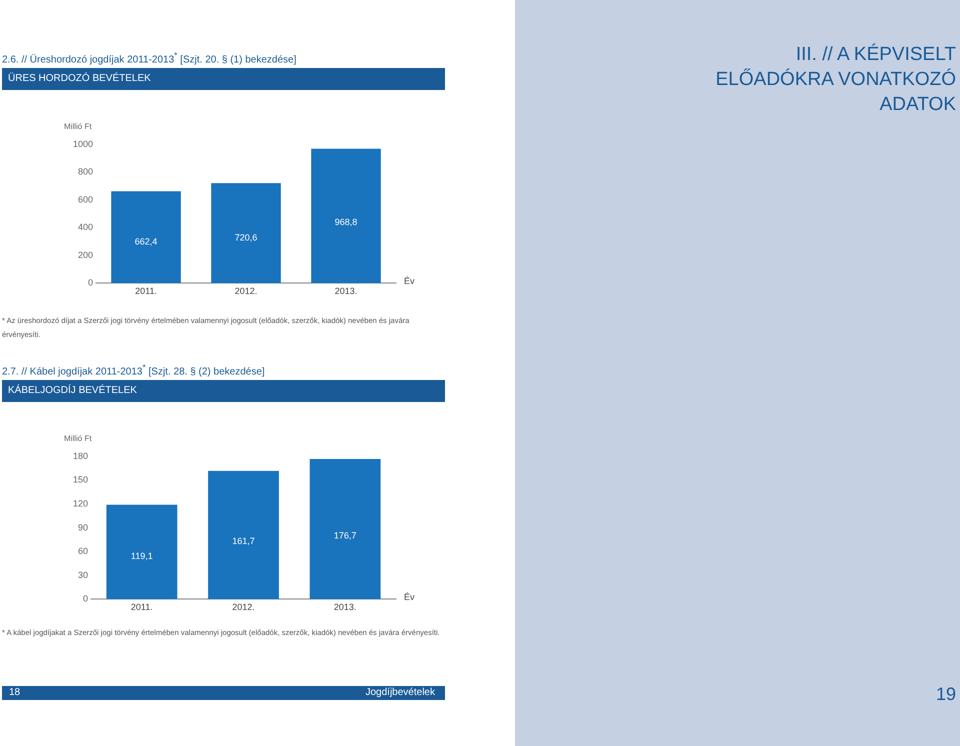 This screenshot has height=746, width=960. Describe the element at coordinates (835, 79) in the screenshot. I see `text: III. // A KÉPVISELT ELŐADÓKRA VONATKOZÓ ADATOK` at that location.